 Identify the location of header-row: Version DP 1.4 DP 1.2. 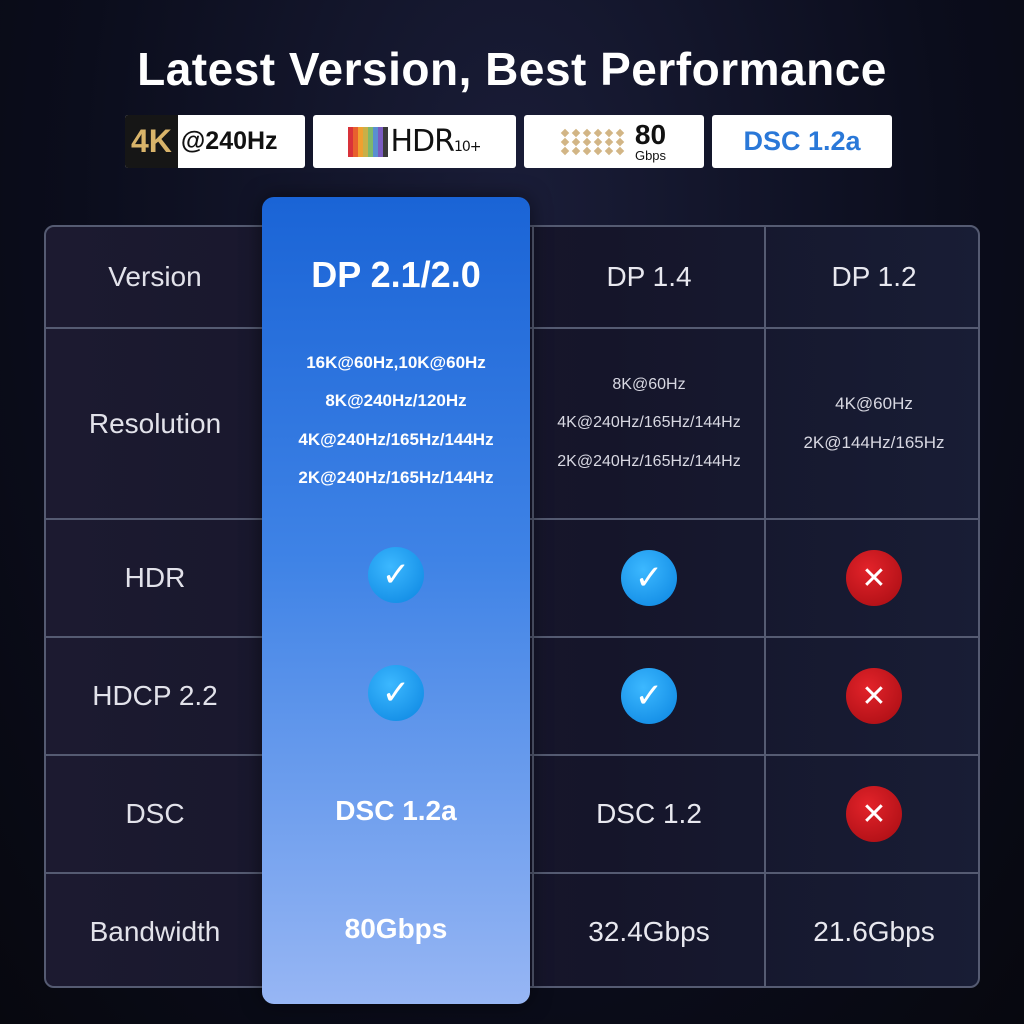
(512, 277).